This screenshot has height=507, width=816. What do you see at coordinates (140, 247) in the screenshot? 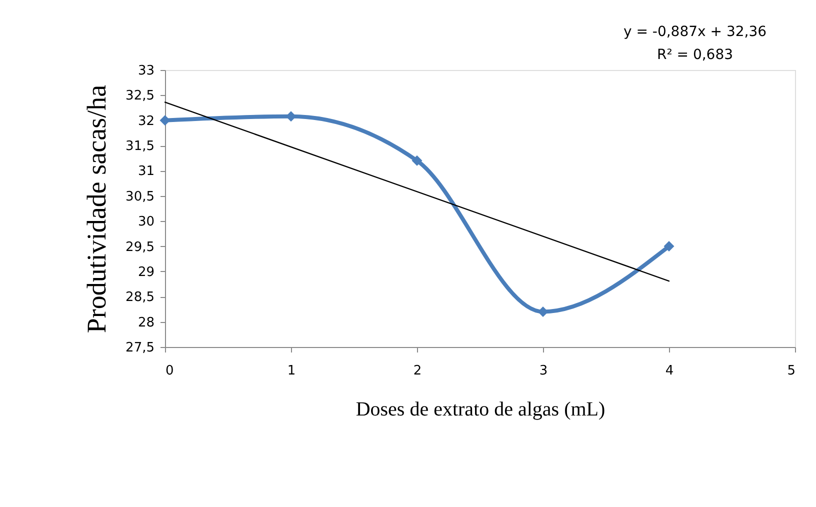
I see `y-tick-label: 29,5` at bounding box center [140, 247].